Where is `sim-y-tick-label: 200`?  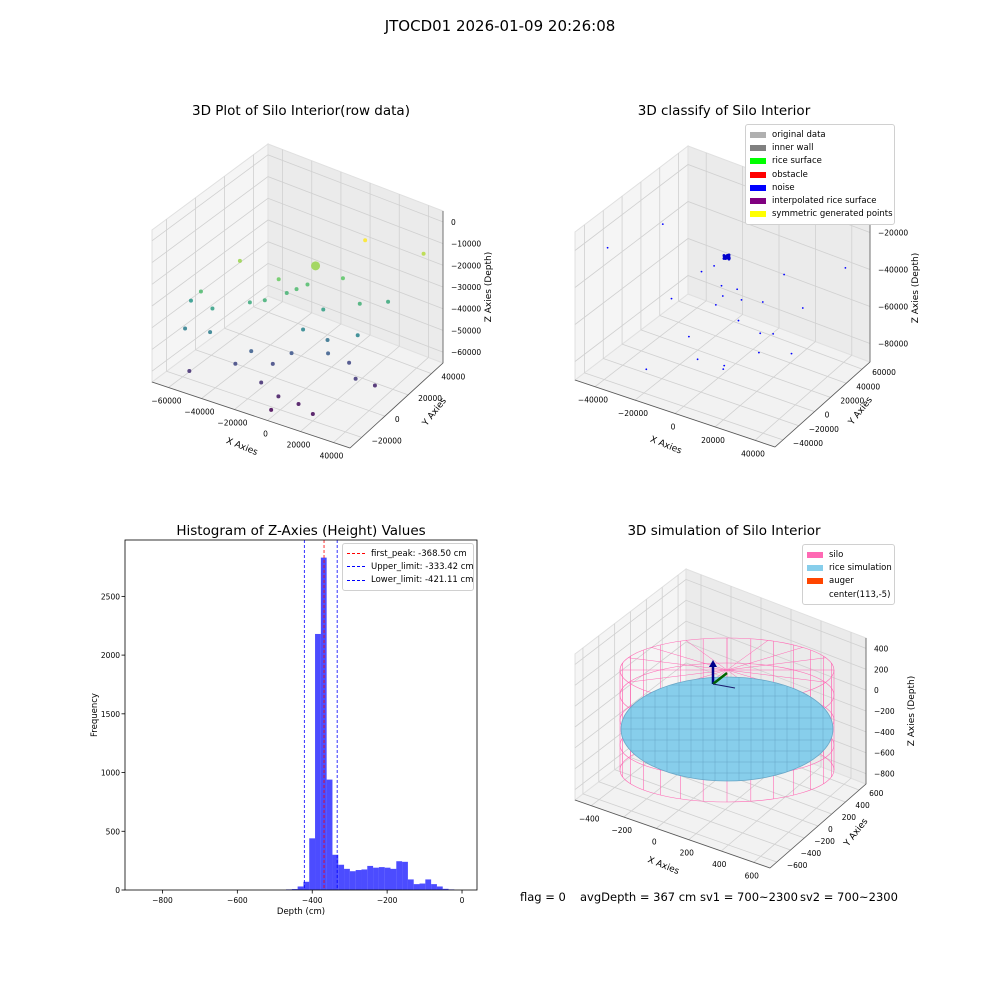 sim-y-tick-label: 200 is located at coordinates (849, 817).